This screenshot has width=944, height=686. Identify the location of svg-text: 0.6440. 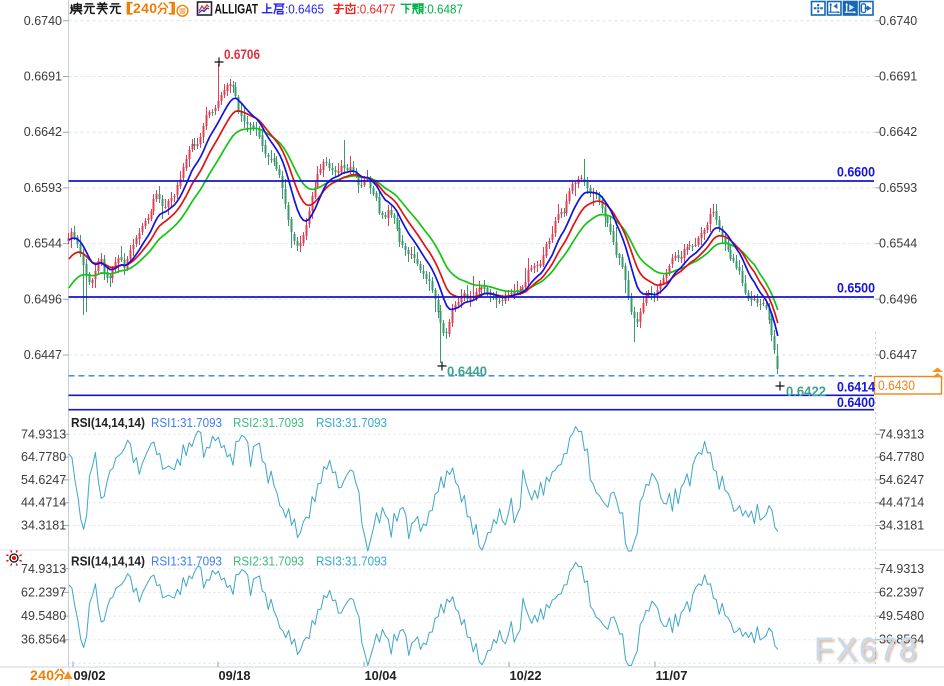
(467, 371).